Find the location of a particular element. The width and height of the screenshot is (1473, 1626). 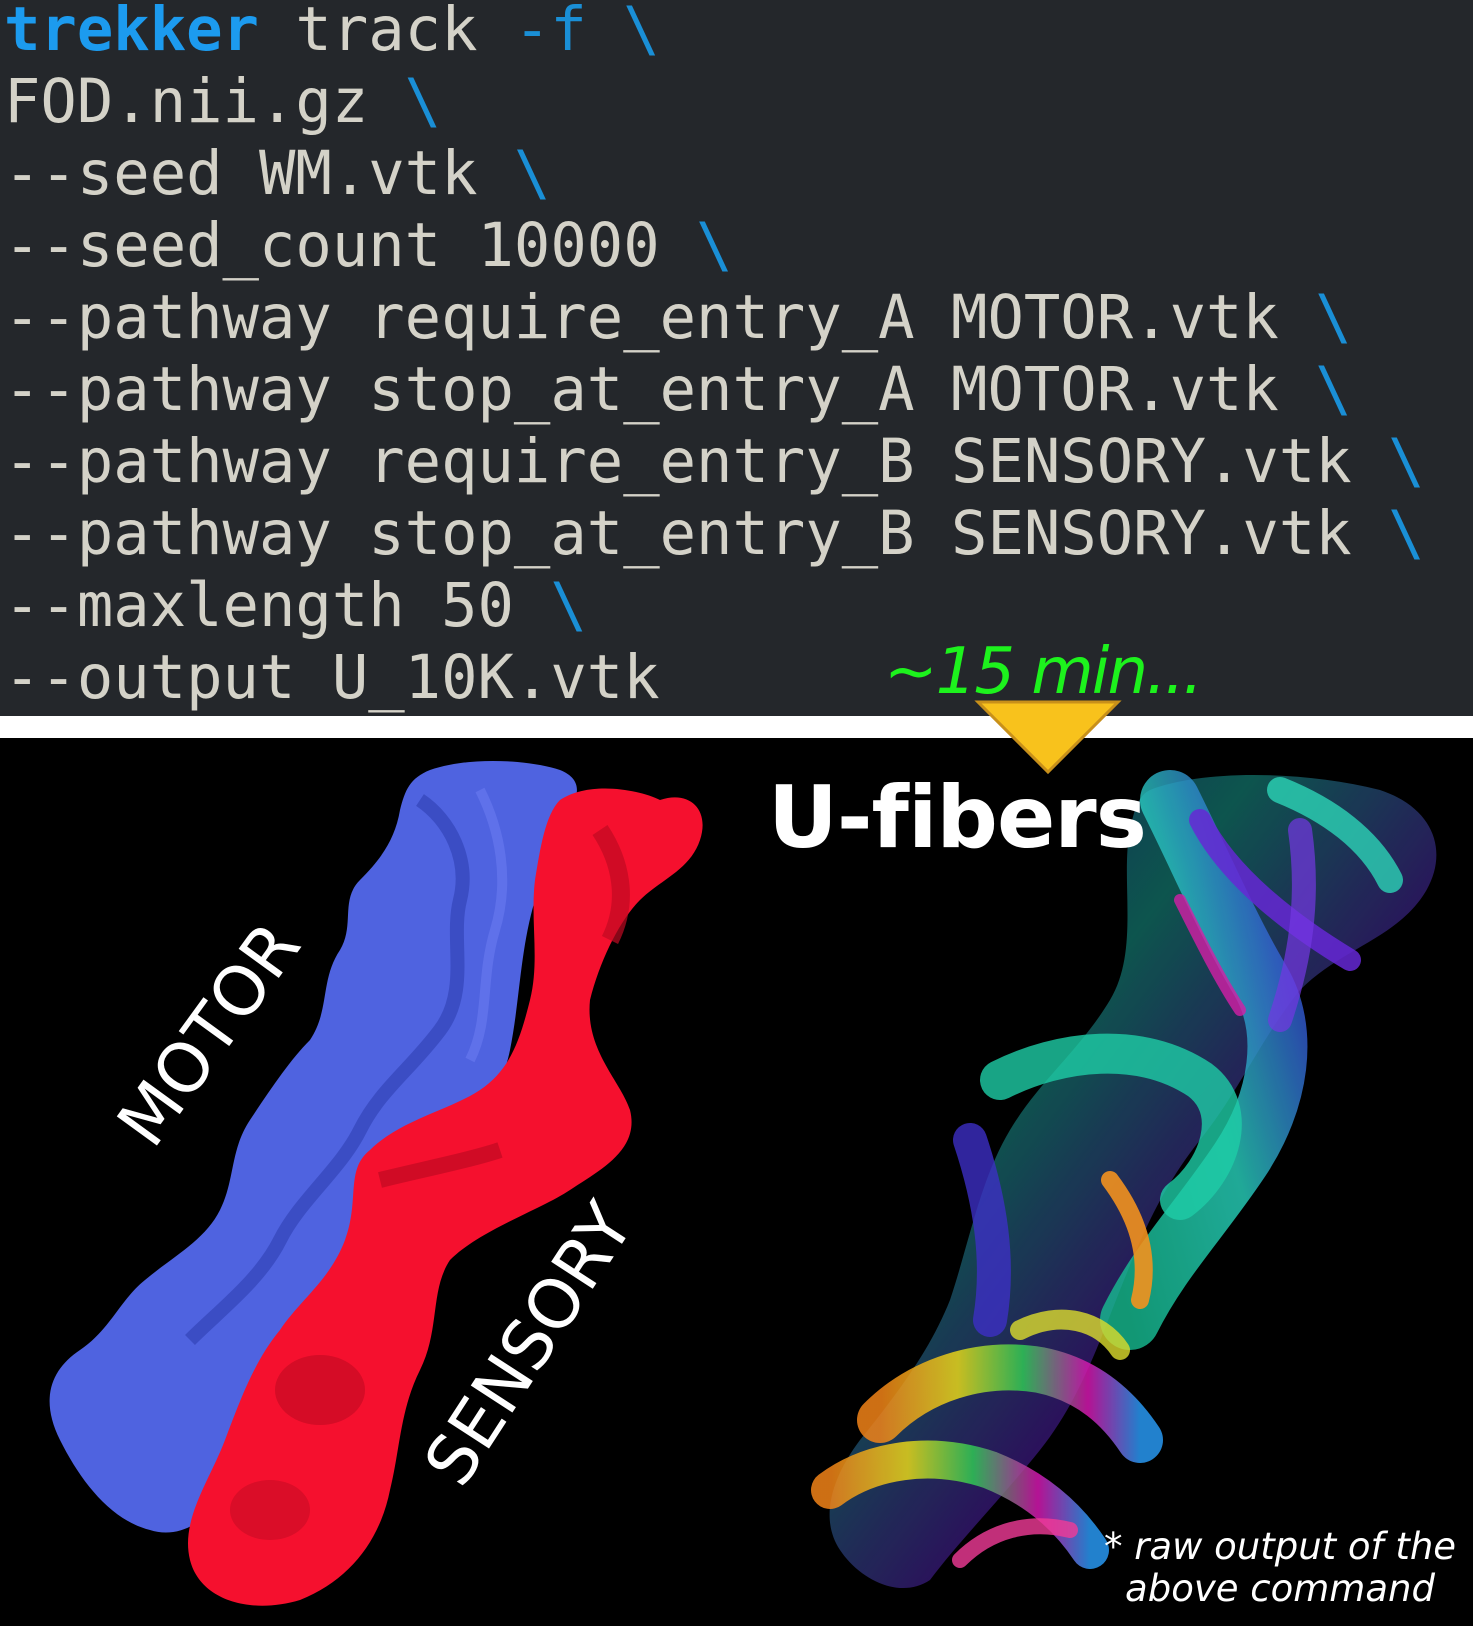

command-line-7: --pathway require_entry_B SENSORY.vtk \ is located at coordinates (714, 462).